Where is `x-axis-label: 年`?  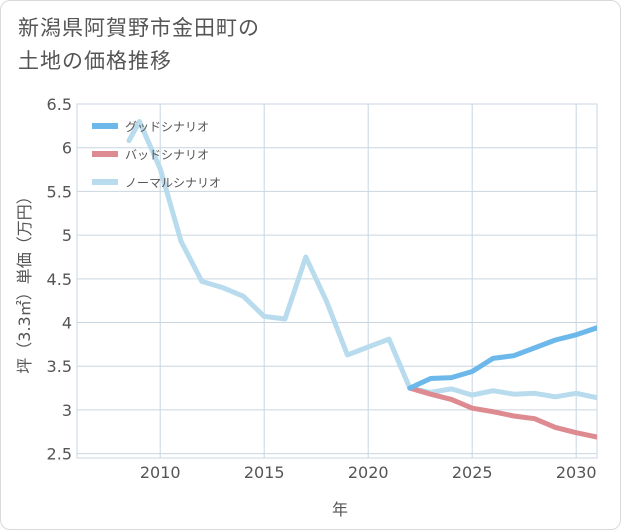 x-axis-label: 年 is located at coordinates (340, 509).